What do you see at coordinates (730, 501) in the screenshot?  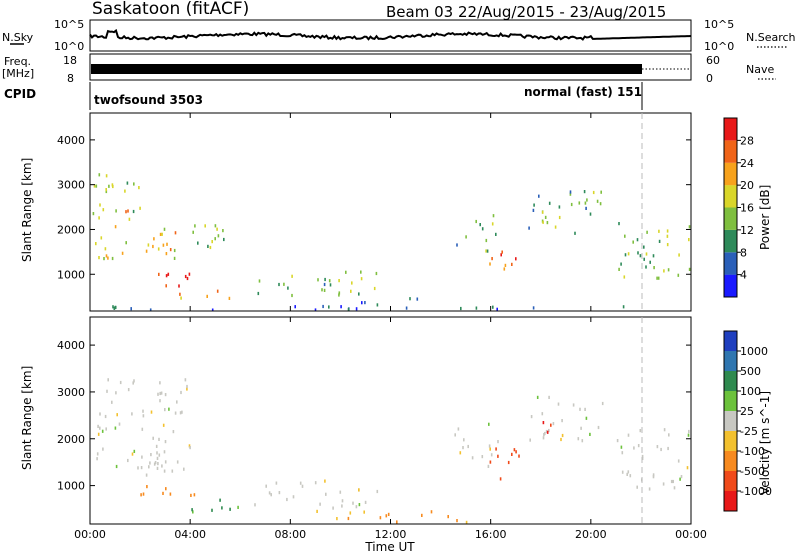 I see `velocity-colorbar-swatch` at bounding box center [730, 501].